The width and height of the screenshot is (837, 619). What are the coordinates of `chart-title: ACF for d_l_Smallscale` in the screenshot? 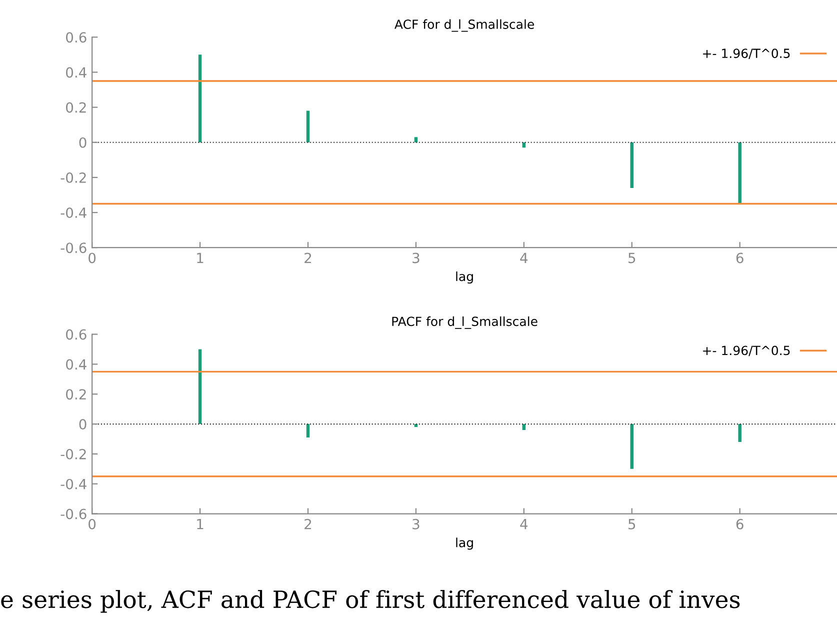 It's located at (464, 25).